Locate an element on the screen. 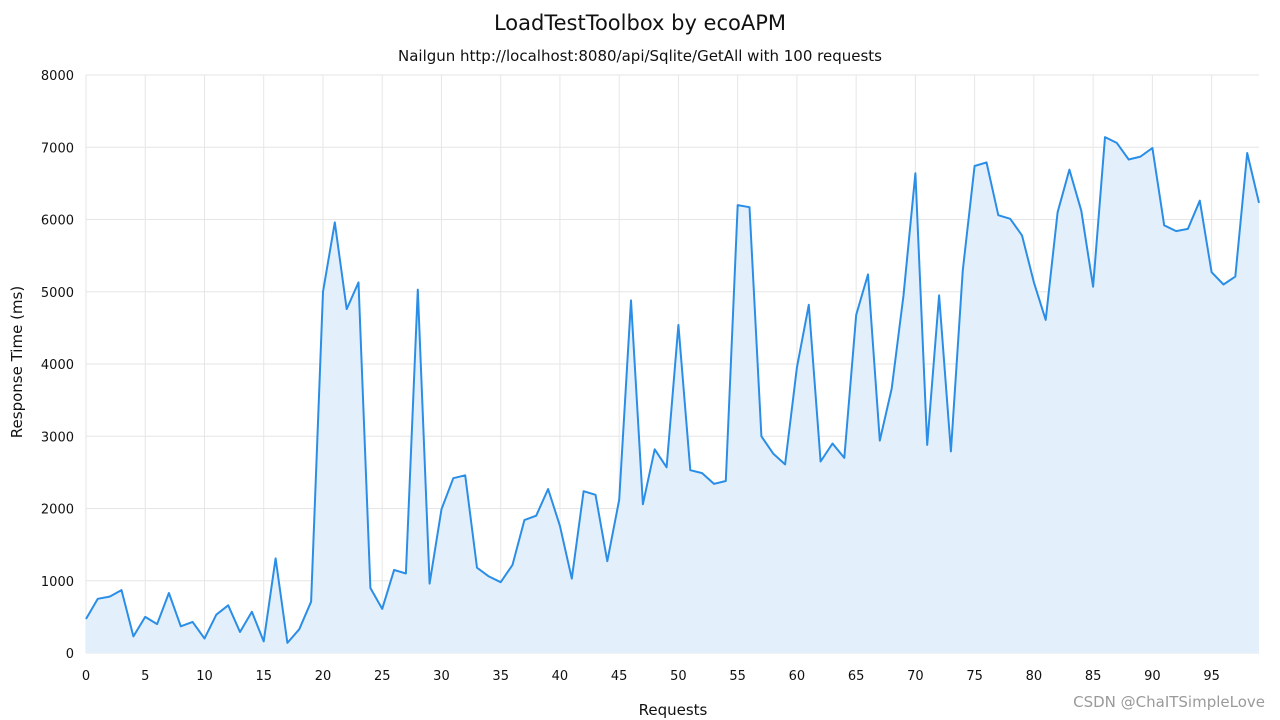  x-tick-label: 5 is located at coordinates (145, 676).